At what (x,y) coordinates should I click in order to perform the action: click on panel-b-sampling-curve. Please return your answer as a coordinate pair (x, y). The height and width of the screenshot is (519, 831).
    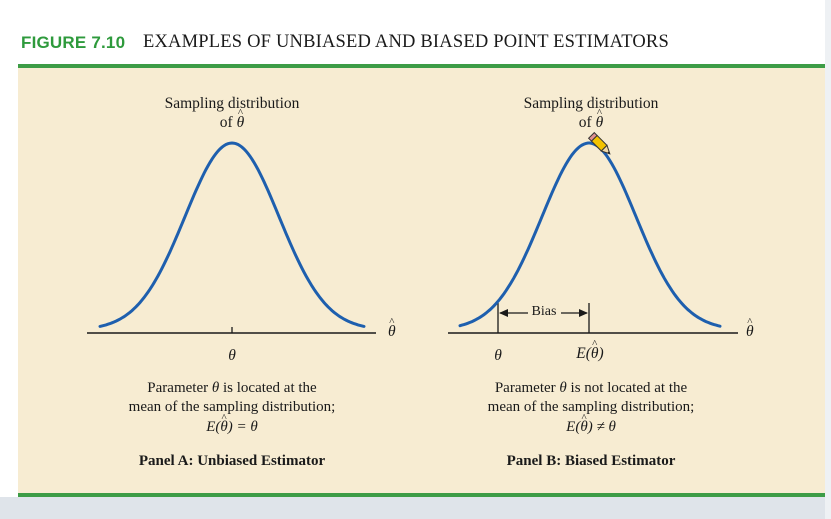
    Looking at the image, I should click on (590, 234).